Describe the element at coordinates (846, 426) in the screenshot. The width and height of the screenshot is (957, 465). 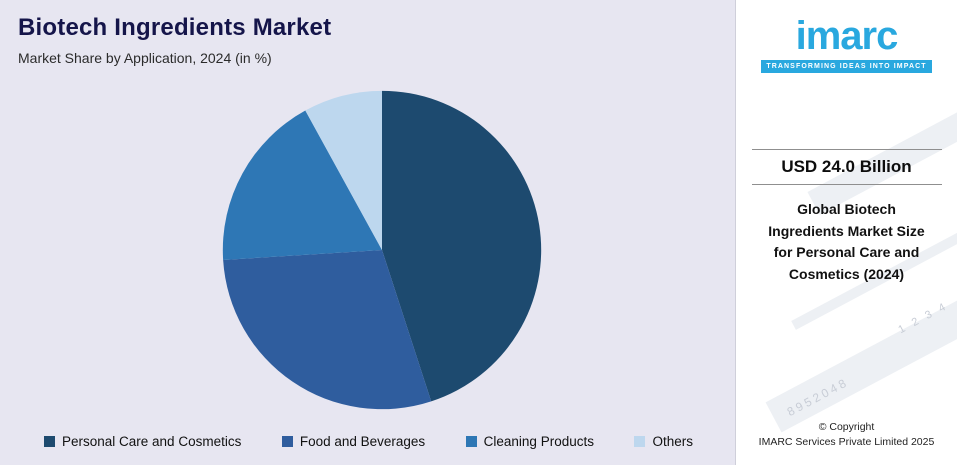
I see `copyright-line-1: © Copyright` at that location.